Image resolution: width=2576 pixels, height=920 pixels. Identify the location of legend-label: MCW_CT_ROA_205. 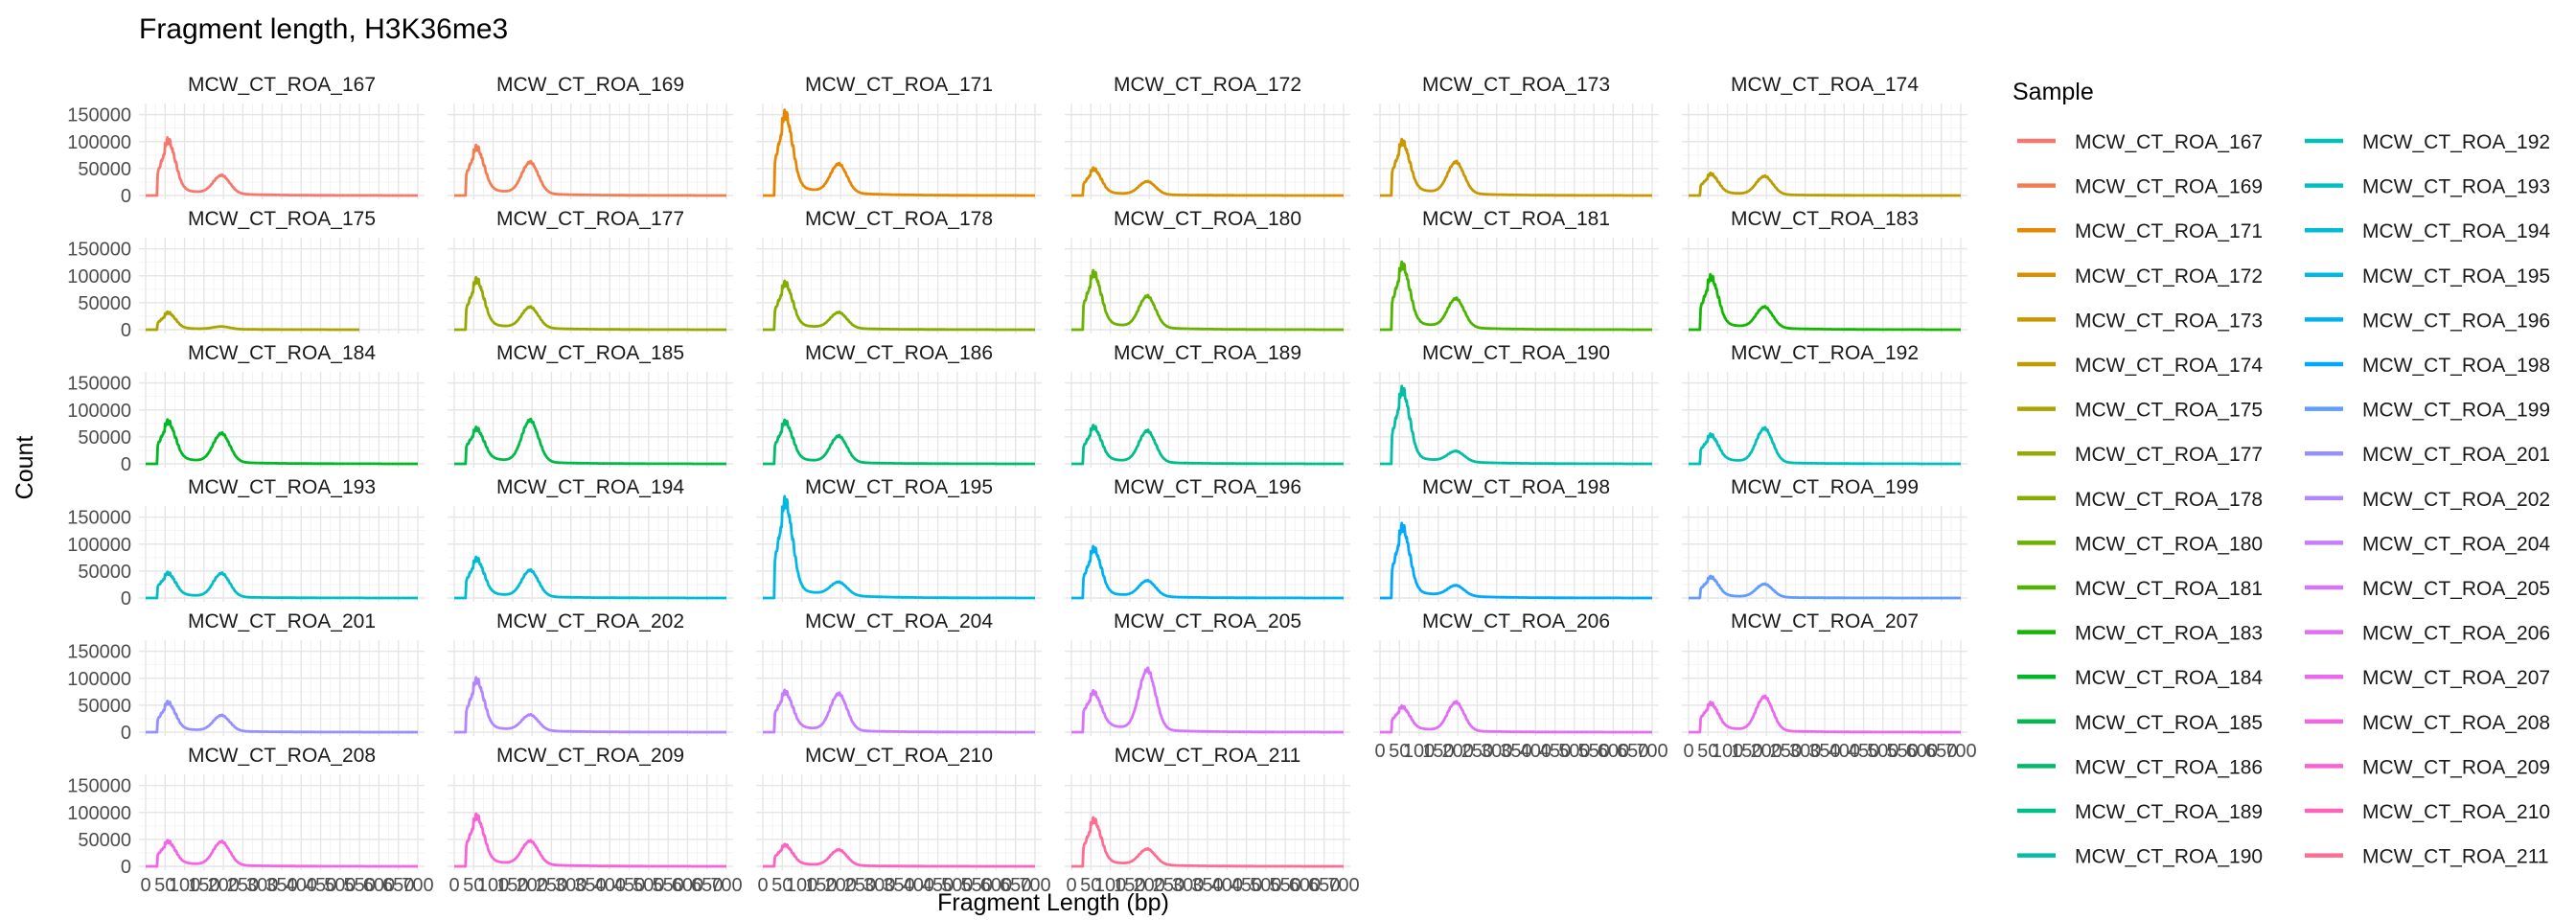
(2456, 589).